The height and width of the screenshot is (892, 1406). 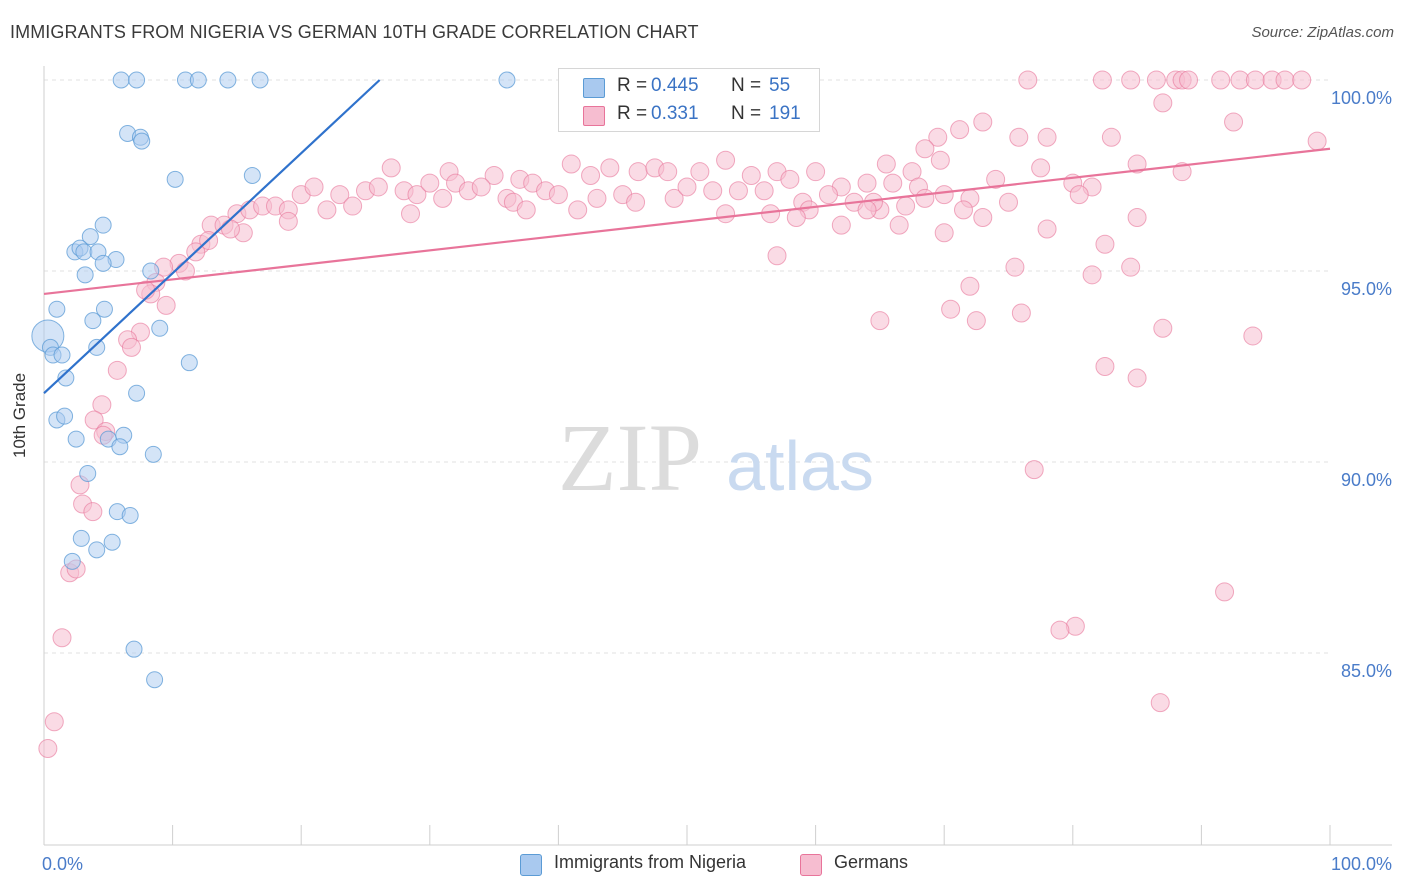 What do you see at coordinates (650, 862) in the screenshot?
I see `legend-label-nigeria: Immigrants from Nigeria` at bounding box center [650, 862].